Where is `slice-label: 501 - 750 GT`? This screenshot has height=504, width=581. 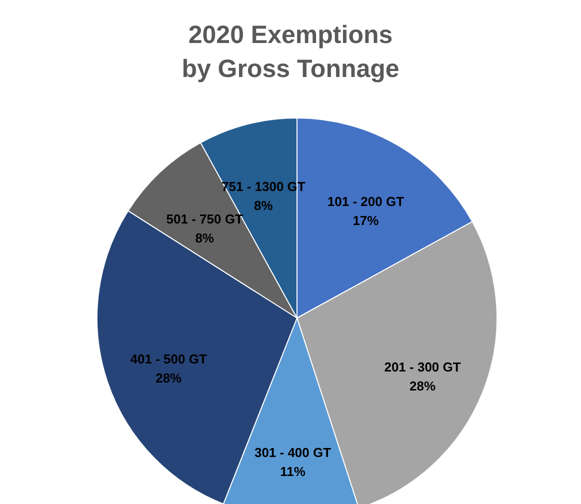 slice-label: 501 - 750 GT is located at coordinates (204, 219).